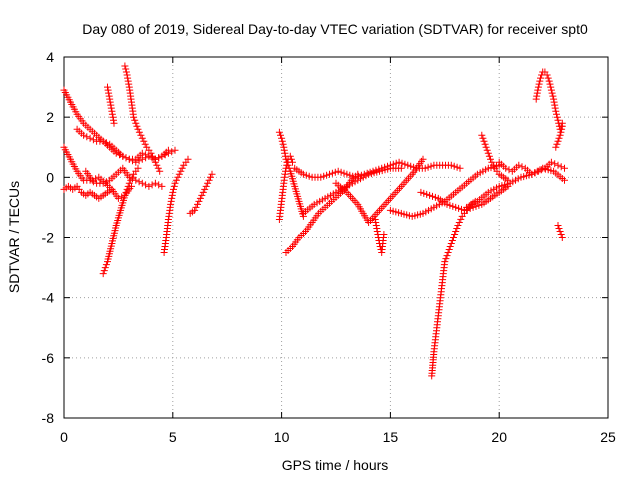 The image size is (640, 480). I want to click on x-tick-label: 25, so click(608, 437).